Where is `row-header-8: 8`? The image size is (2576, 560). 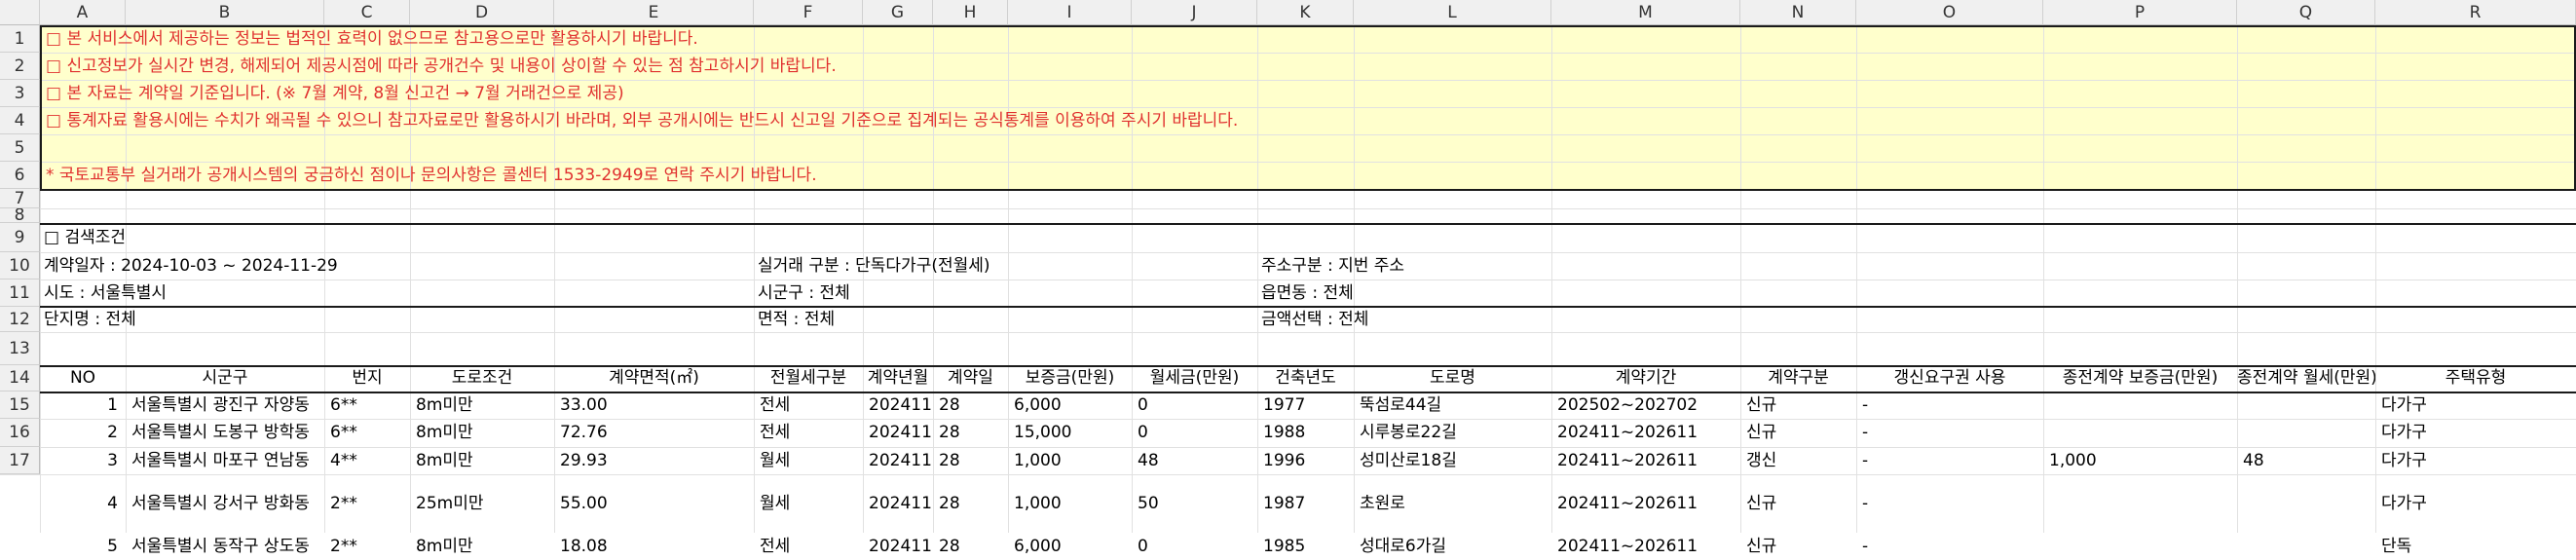
row-header-8: 8 is located at coordinates (20, 215).